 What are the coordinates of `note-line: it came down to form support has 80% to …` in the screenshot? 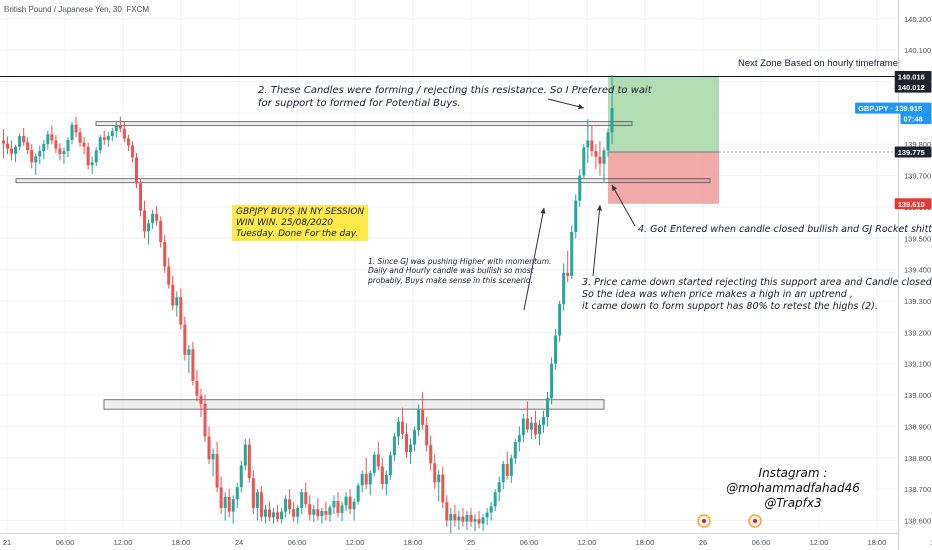 It's located at (730, 306).